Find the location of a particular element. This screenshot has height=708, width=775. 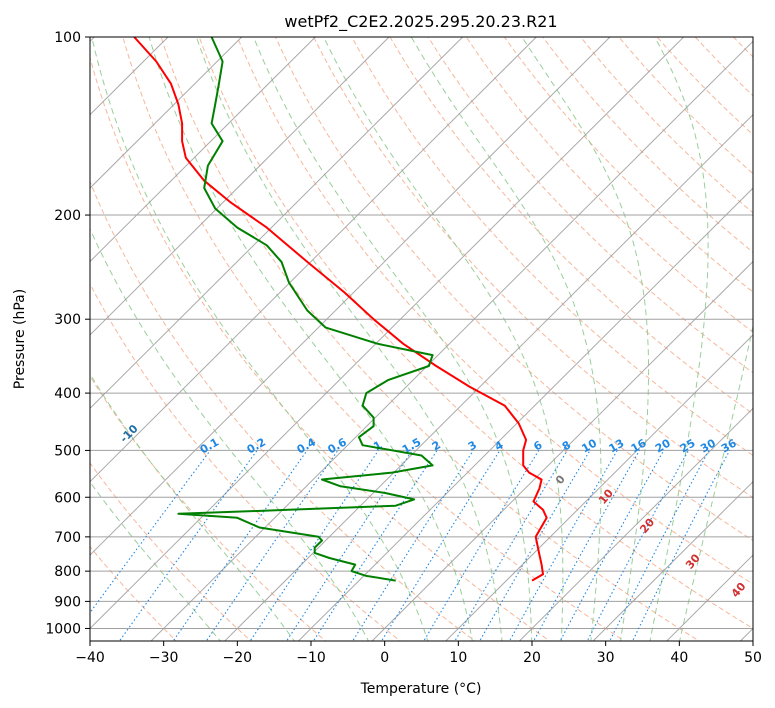

y-axis-label: Pressure (hPa) is located at coordinates (20, 339).